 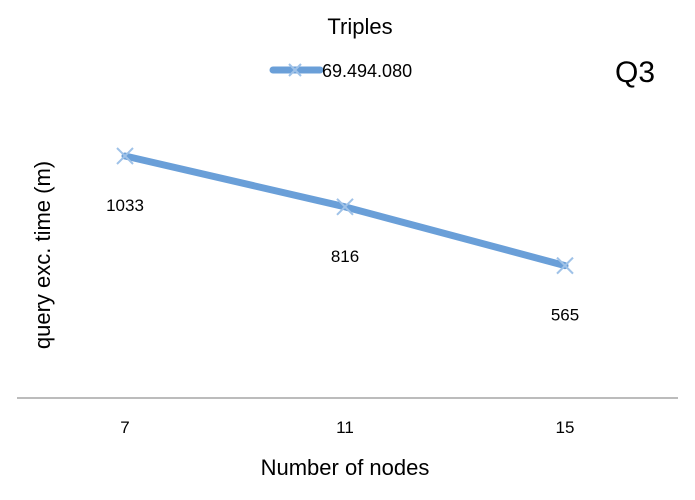 What do you see at coordinates (565, 427) in the screenshot?
I see `x-tick-label: 15` at bounding box center [565, 427].